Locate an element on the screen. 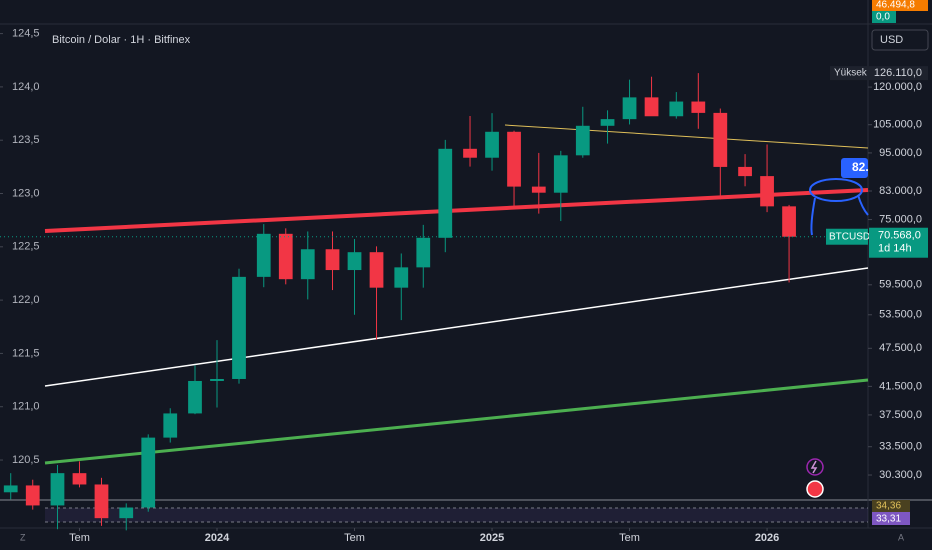  currency: USD is located at coordinates (891, 40).